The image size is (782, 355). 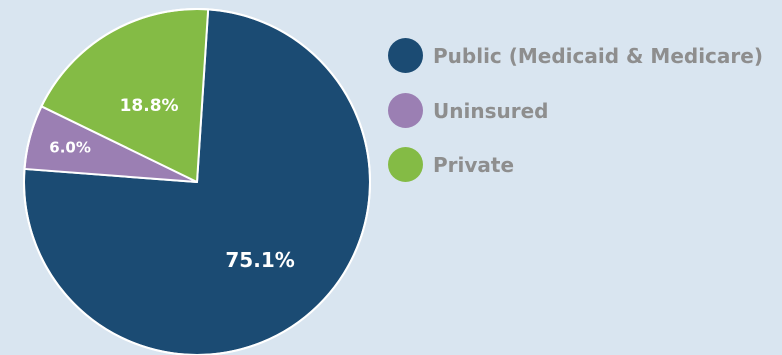 I want to click on legend-label-uninsured: Uninsured, so click(x=491, y=110).